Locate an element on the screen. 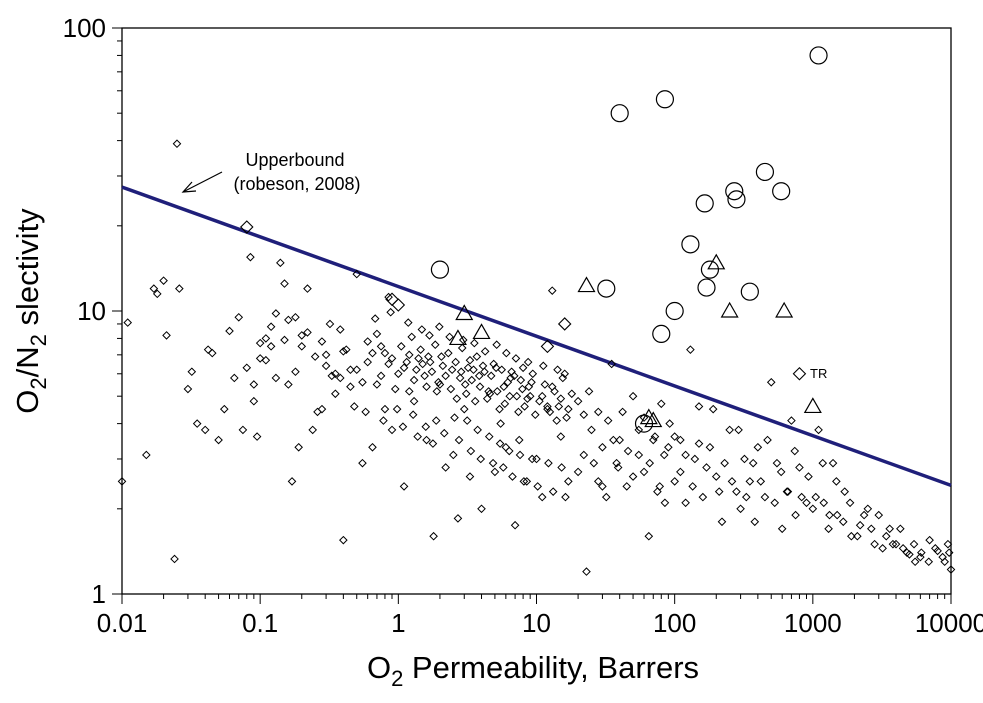 This screenshot has width=983, height=703. upperbound-arrow is located at coordinates (202, 182).